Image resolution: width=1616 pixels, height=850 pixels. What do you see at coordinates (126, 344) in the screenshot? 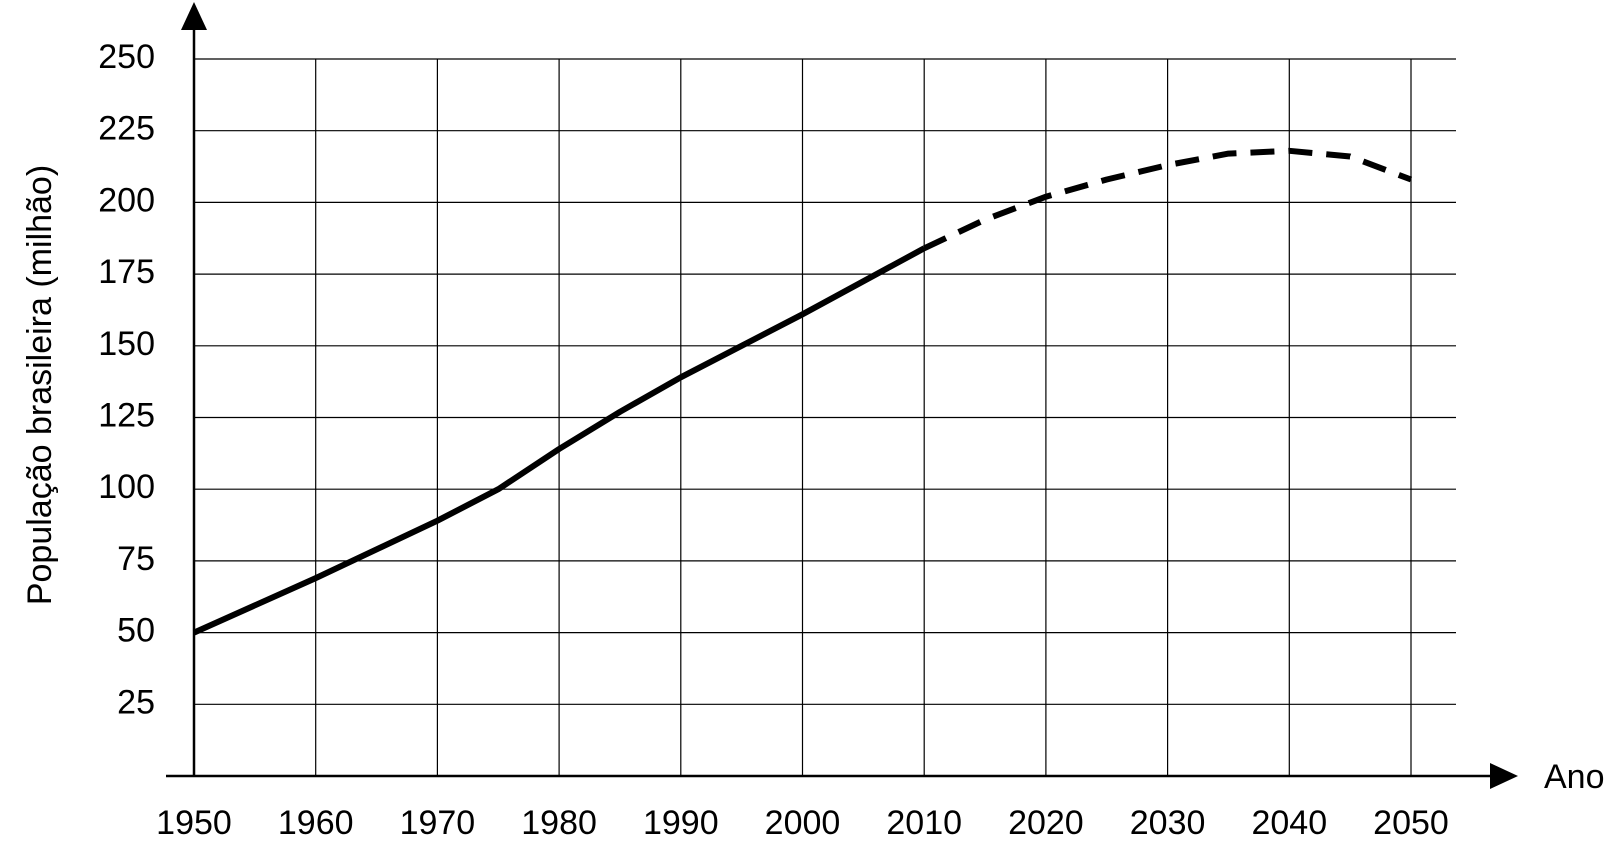
I see `y-tick-label: 150` at bounding box center [126, 344].